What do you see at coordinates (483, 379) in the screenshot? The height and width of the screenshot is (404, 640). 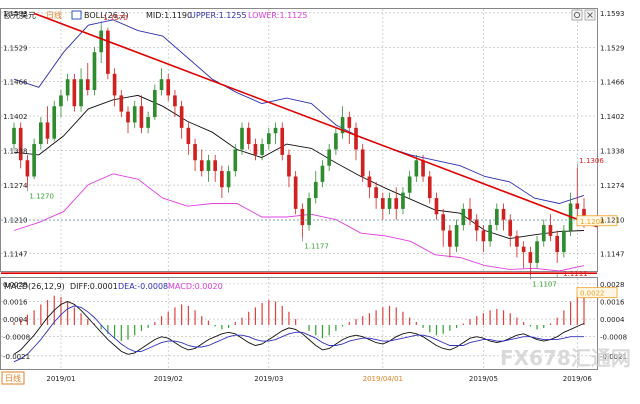 I see `date-tick-label: 2019/05` at bounding box center [483, 379].